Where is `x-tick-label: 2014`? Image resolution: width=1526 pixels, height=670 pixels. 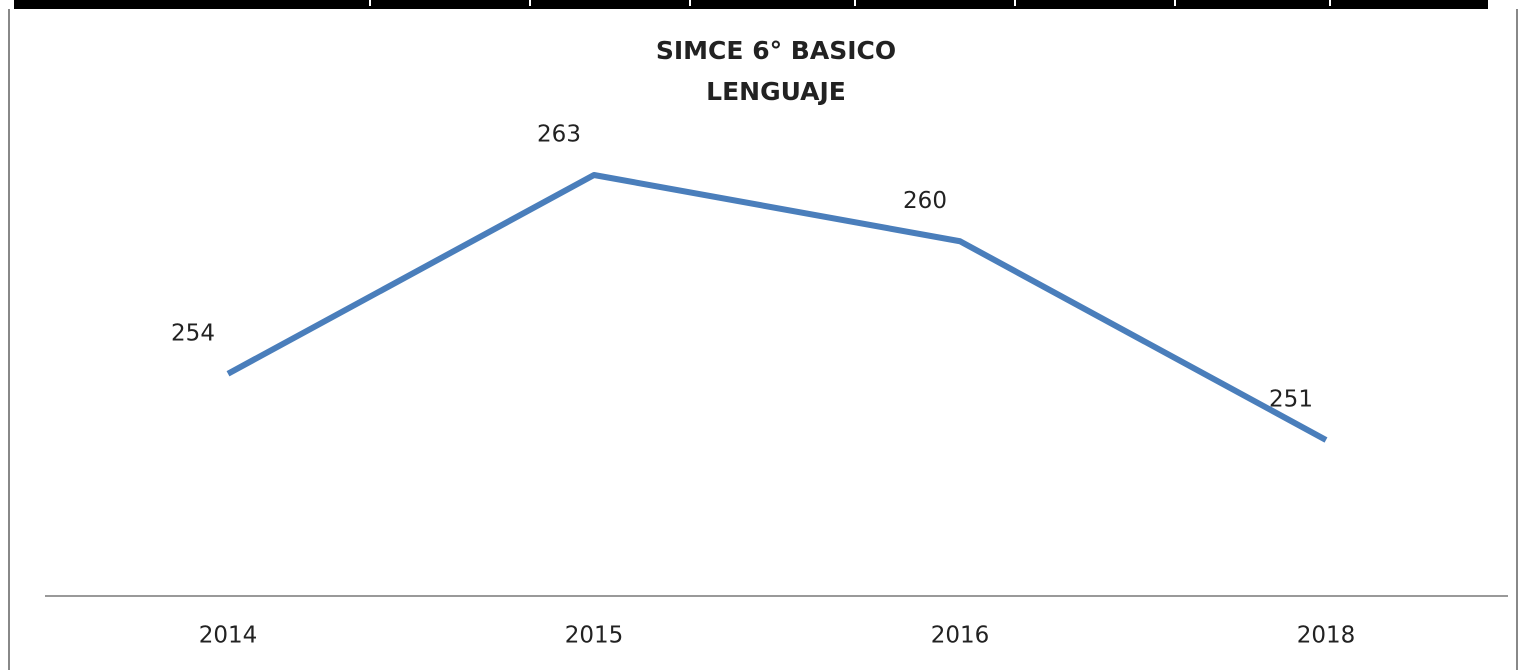 x-tick-label: 2014 is located at coordinates (228, 636).